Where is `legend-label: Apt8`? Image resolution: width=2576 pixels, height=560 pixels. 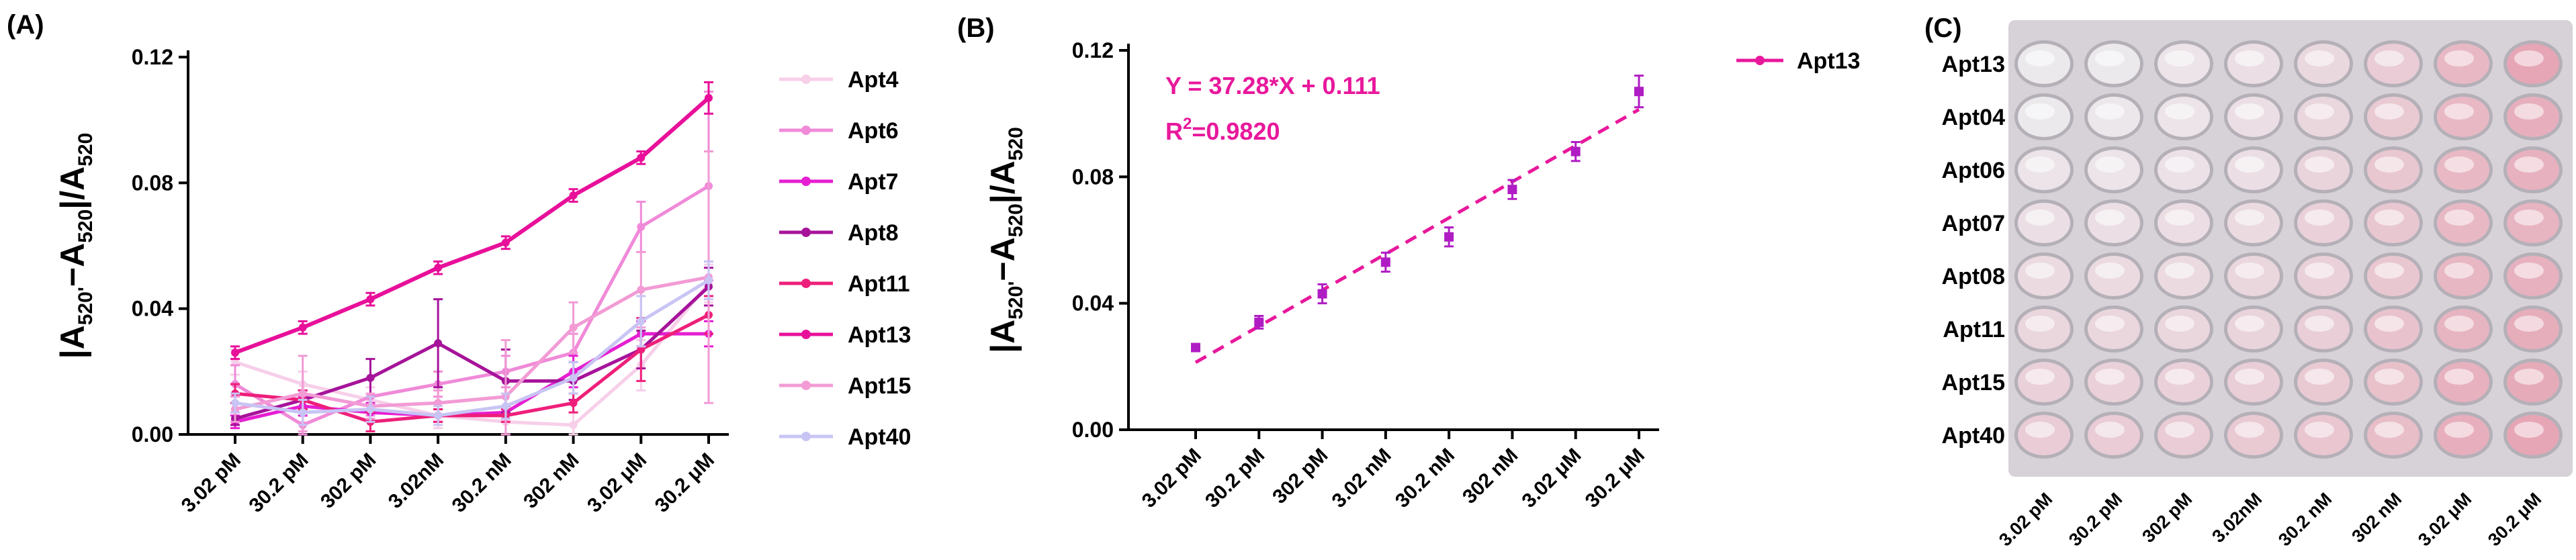
legend-label: Apt8 is located at coordinates (873, 233).